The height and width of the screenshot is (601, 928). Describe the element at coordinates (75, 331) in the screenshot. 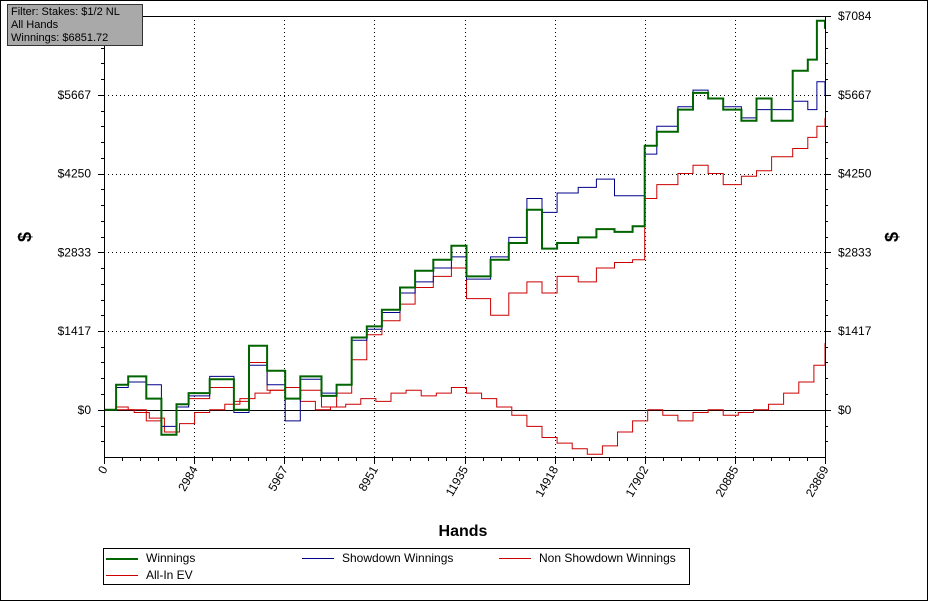

I see `y-tick-label-left: $1417` at that location.